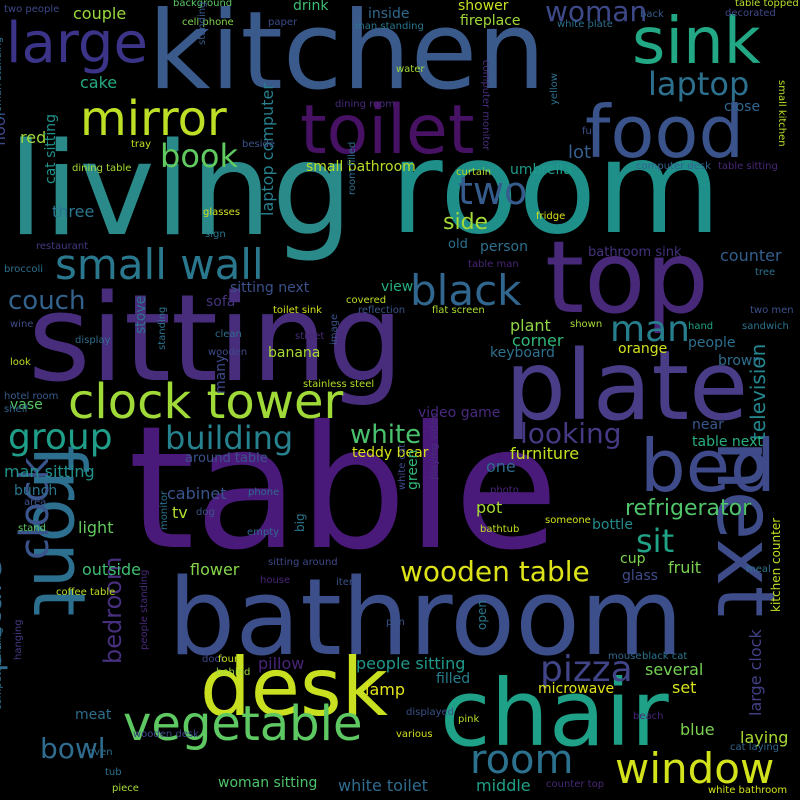 The image size is (800, 800). Describe the element at coordinates (493, 191) in the screenshot. I see `word: two` at that location.